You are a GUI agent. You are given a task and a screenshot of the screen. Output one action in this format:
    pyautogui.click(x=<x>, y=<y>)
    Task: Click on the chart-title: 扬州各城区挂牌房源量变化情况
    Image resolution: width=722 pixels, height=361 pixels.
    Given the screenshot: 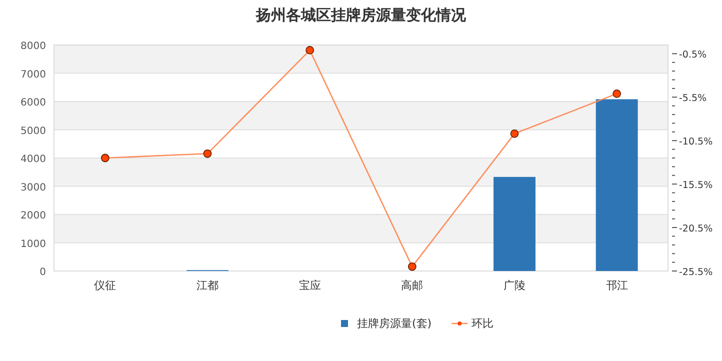 What is the action you would take?
    pyautogui.click(x=361, y=15)
    